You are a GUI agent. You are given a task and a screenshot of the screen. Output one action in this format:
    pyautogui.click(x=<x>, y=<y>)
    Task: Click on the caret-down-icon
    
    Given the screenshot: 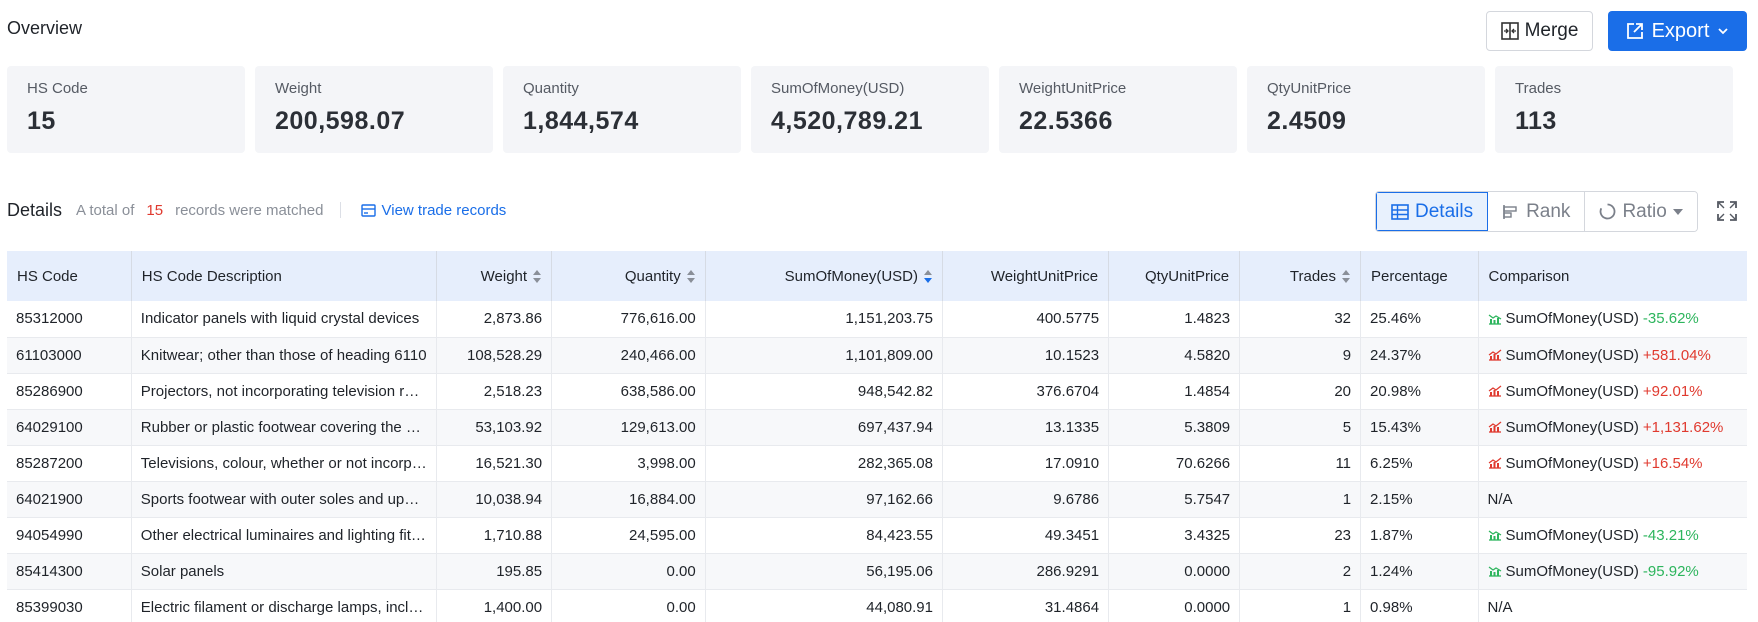 What is the action you would take?
    pyautogui.click(x=1677, y=211)
    